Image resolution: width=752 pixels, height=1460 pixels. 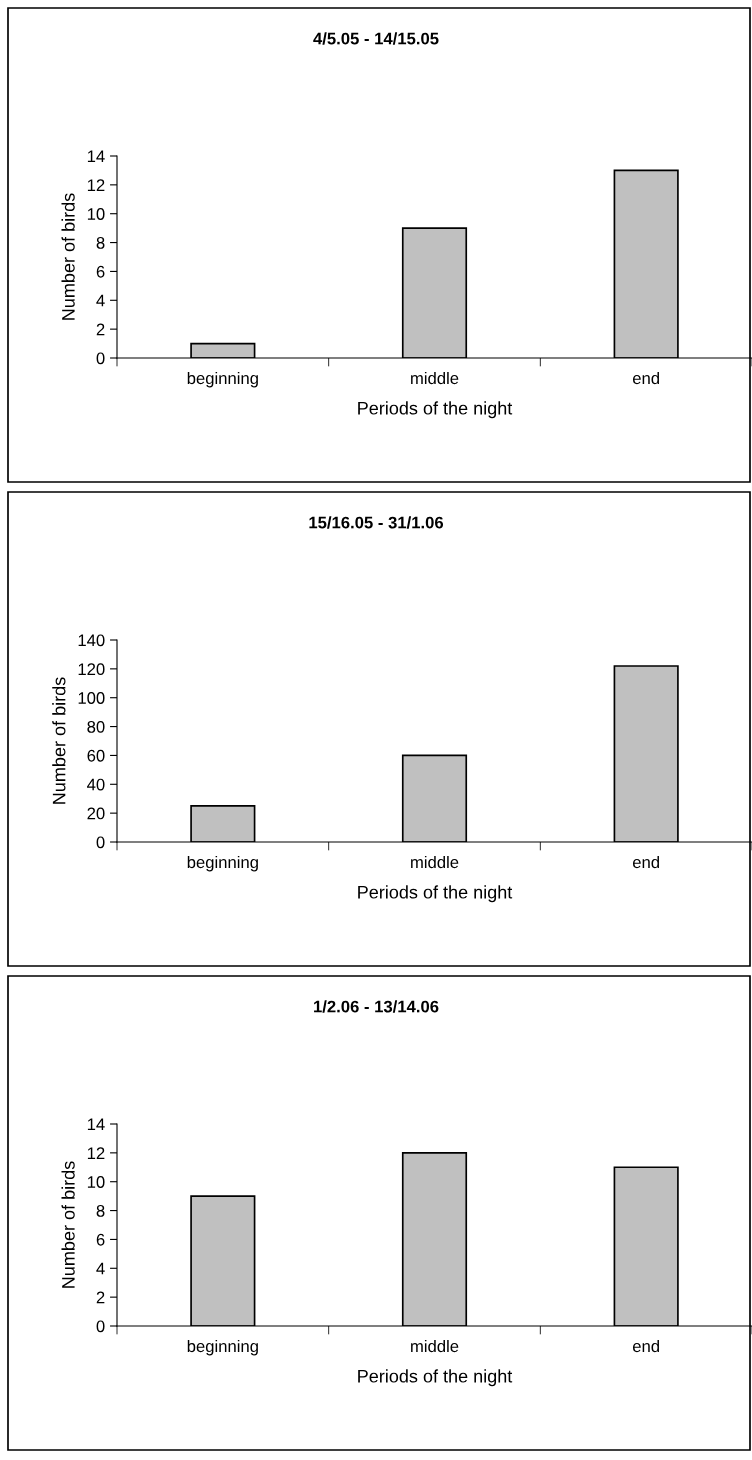 I want to click on y-tick-label: 60, so click(x=96, y=755).